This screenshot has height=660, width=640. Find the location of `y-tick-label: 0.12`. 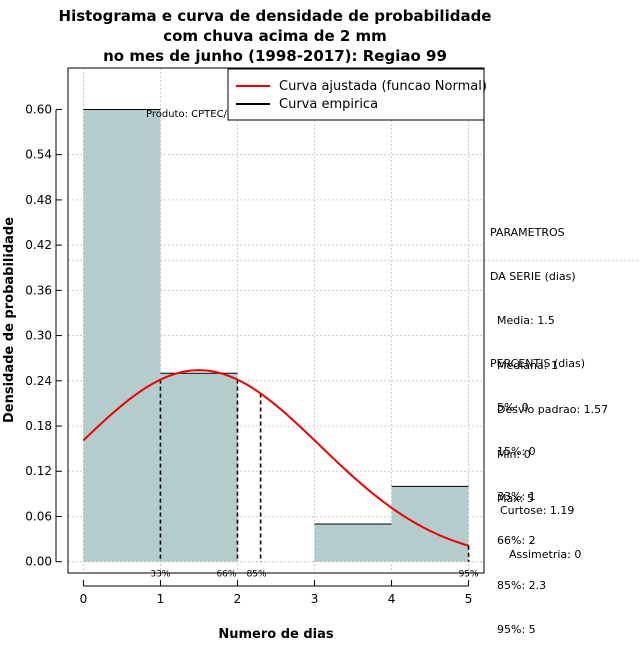

y-tick-label: 0.12 is located at coordinates (38, 471).